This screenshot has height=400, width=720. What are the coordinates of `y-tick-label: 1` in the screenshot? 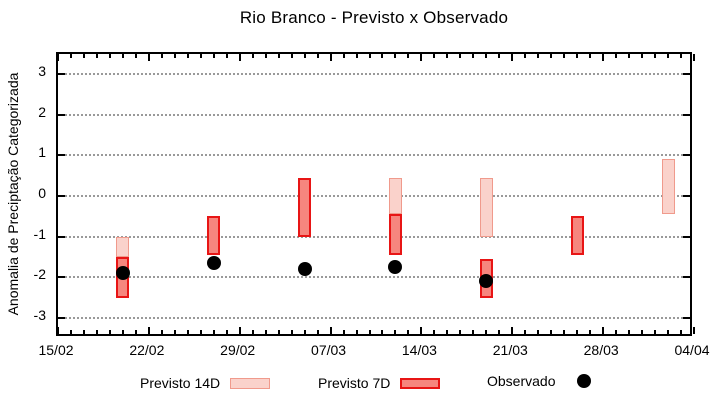 It's located at (42, 152).